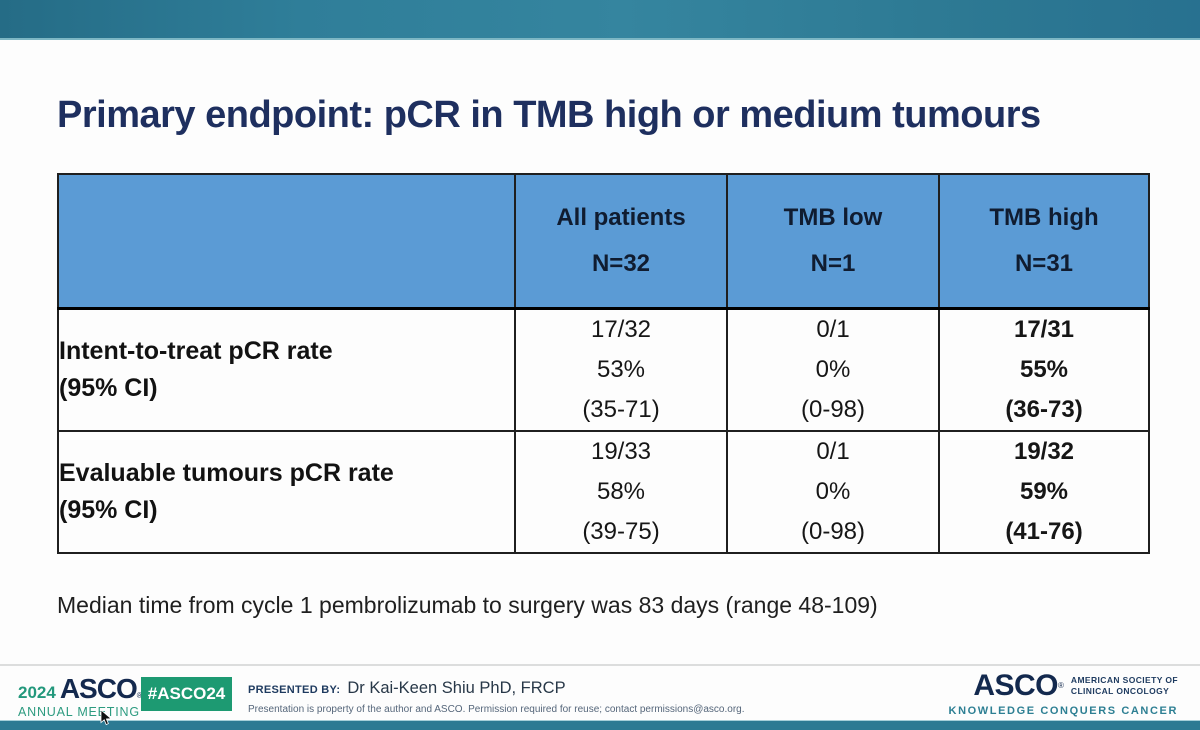 Image resolution: width=1200 pixels, height=730 pixels. I want to click on value-percent: 58%, so click(621, 491).